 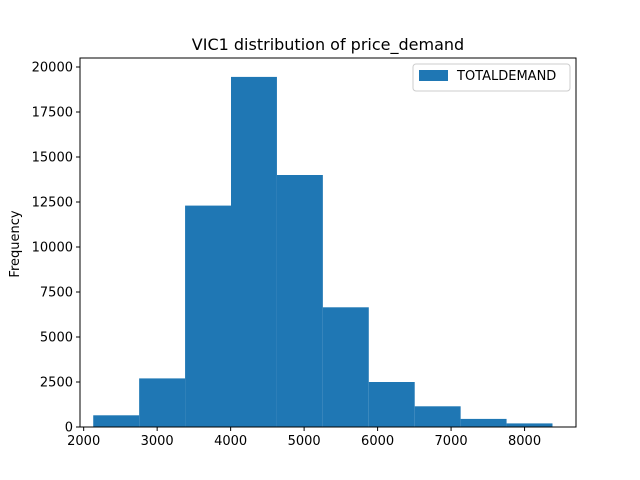 I want to click on y-tick-label: 2500, so click(x=56, y=383).